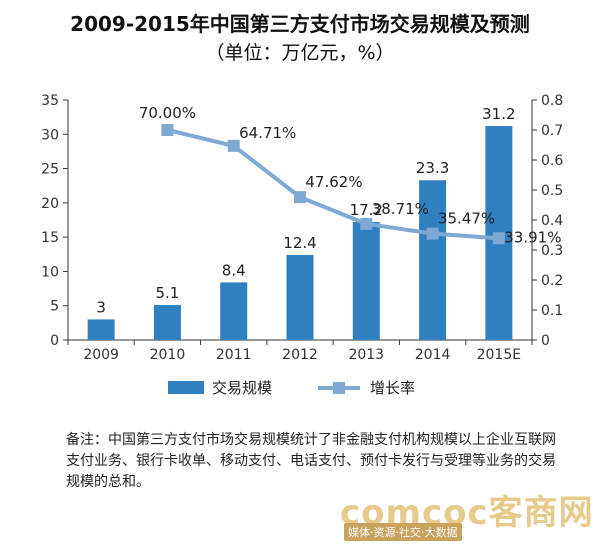 This screenshot has width=600, height=545. I want to click on bar-value-label: 3, so click(101, 307).